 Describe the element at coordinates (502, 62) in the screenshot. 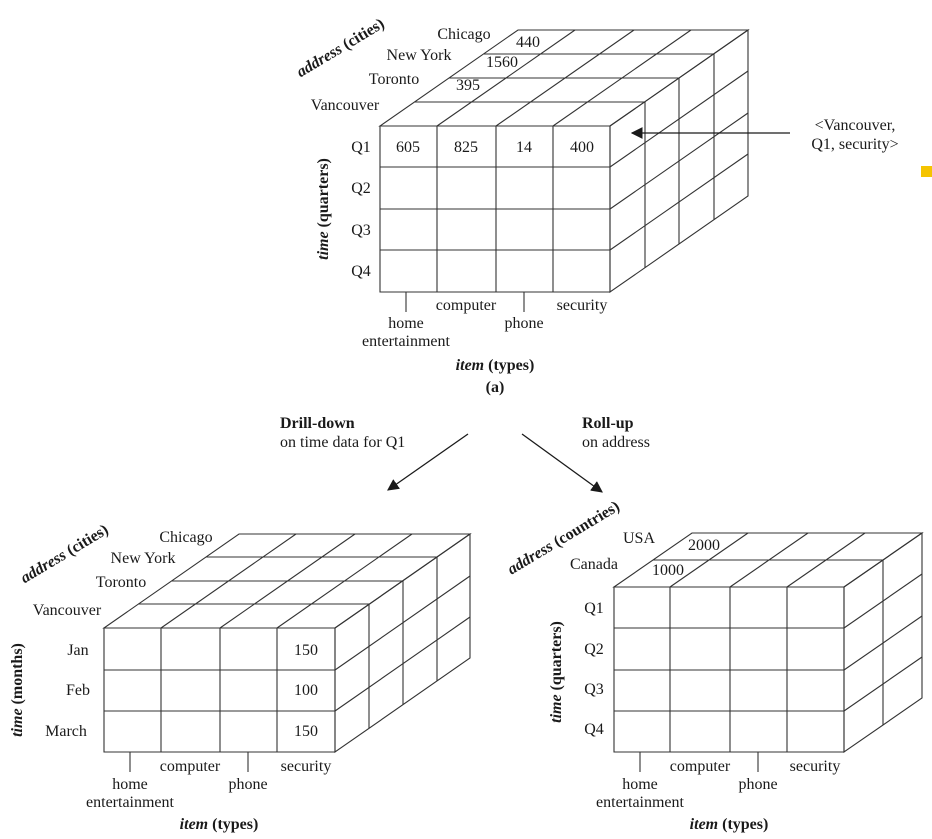

I see `cube-a-value-new-york: 1560` at that location.